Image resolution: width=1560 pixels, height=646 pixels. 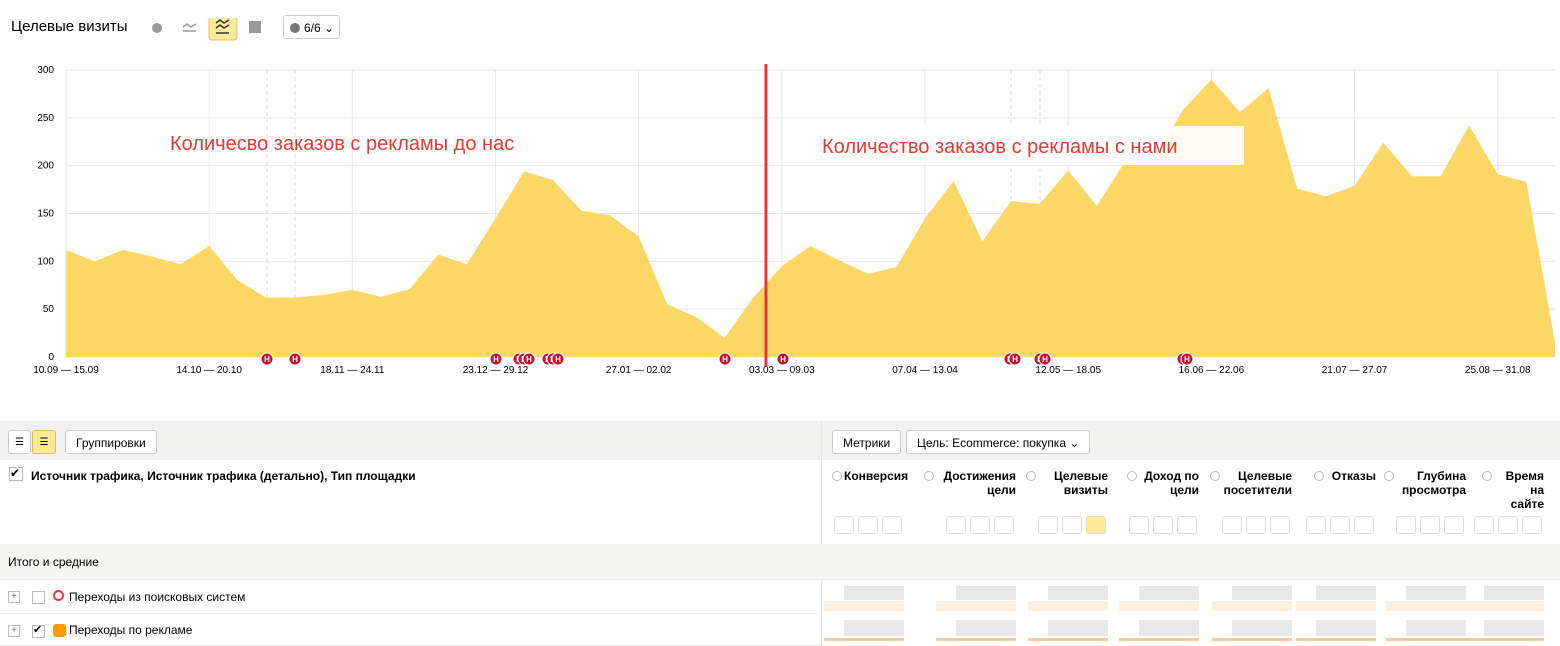 What do you see at coordinates (69, 26) in the screenshot?
I see `page-title: Целевые визиты` at bounding box center [69, 26].